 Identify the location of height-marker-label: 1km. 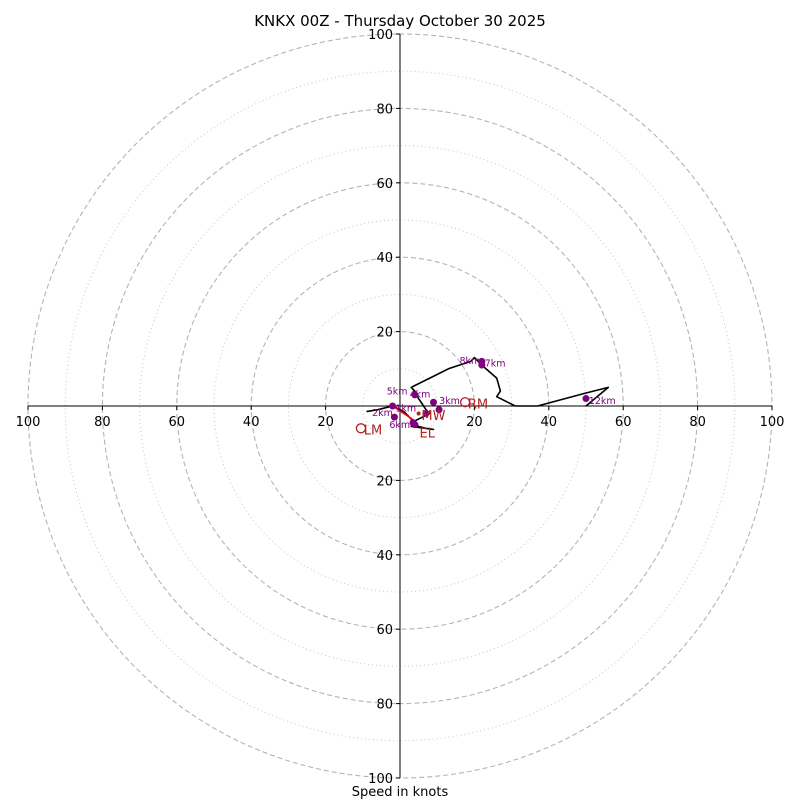
(405, 408).